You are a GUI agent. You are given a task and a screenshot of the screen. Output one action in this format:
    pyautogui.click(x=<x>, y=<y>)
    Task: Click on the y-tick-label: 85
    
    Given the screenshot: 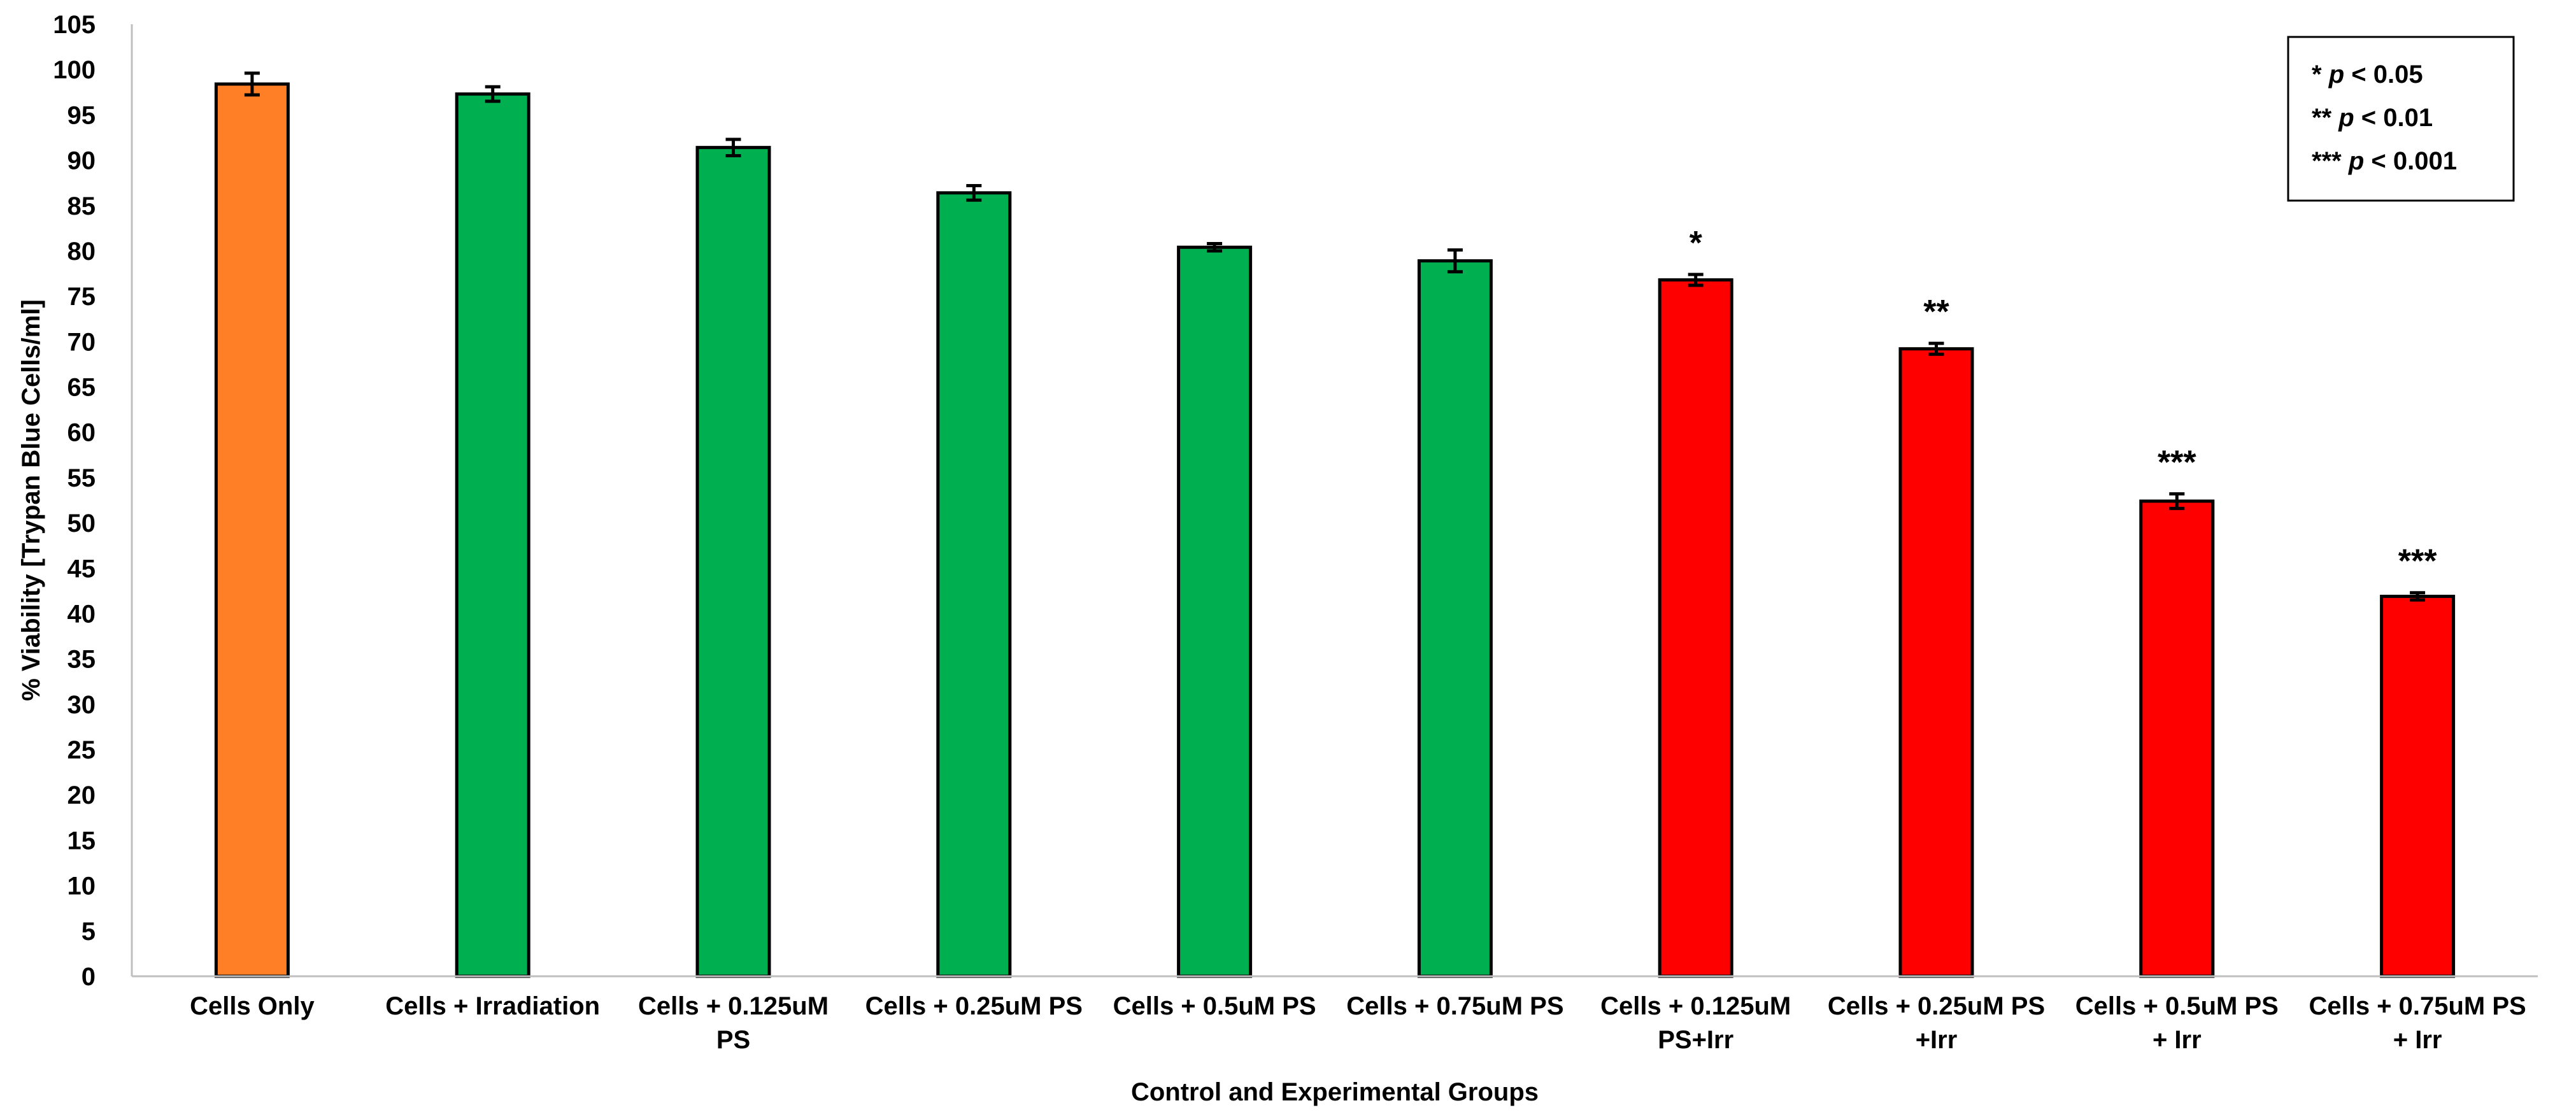 What is the action you would take?
    pyautogui.click(x=82, y=206)
    